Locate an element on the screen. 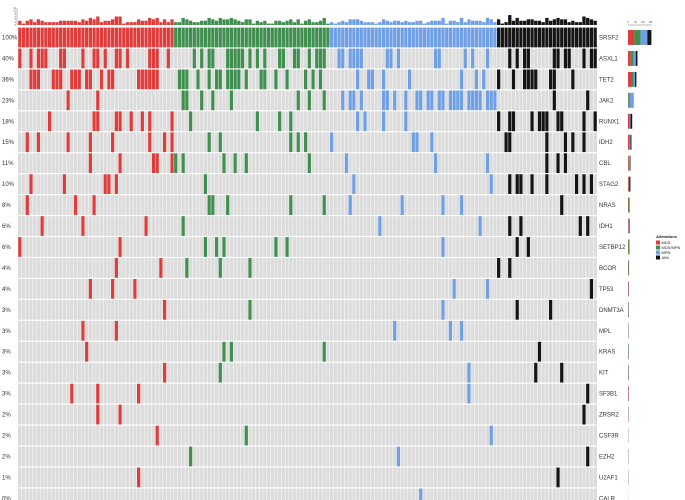 This screenshot has width=685, height=500. gene-name-label: TP53 is located at coordinates (606, 290).